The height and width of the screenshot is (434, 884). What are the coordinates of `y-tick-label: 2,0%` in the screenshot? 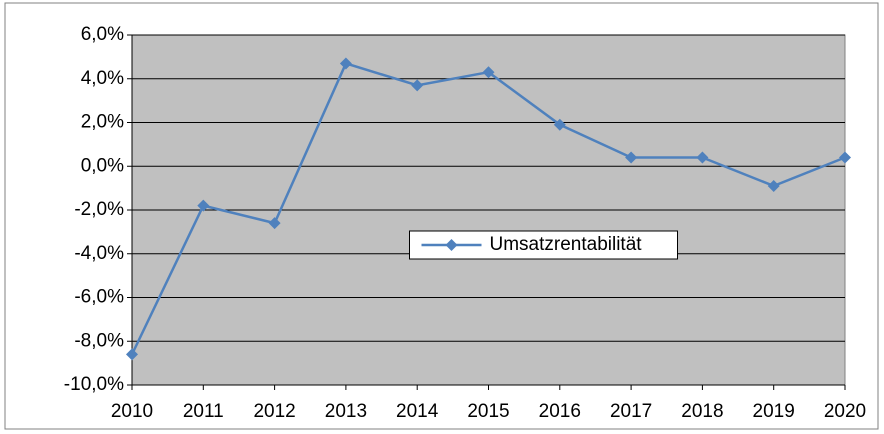 It's located at (102, 122).